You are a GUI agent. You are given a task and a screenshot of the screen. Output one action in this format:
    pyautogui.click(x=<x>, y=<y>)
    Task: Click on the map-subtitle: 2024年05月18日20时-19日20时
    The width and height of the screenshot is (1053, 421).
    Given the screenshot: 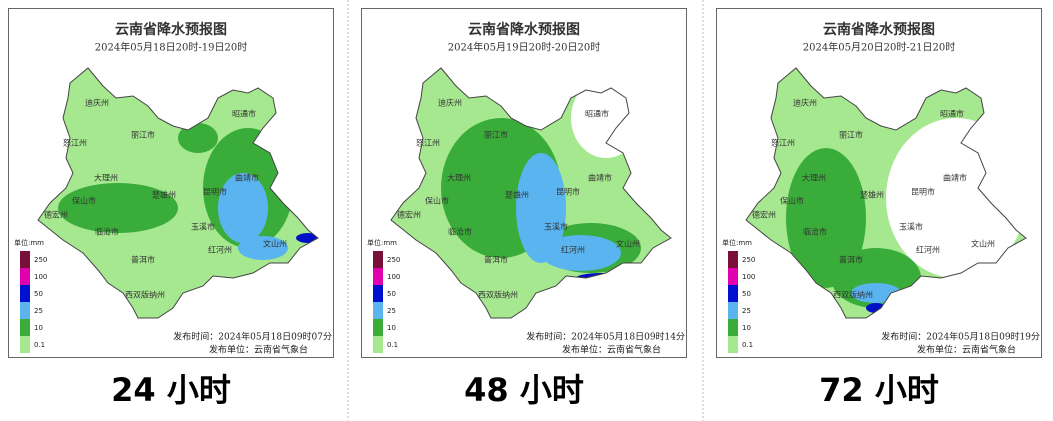 What is the action you would take?
    pyautogui.click(x=171, y=47)
    